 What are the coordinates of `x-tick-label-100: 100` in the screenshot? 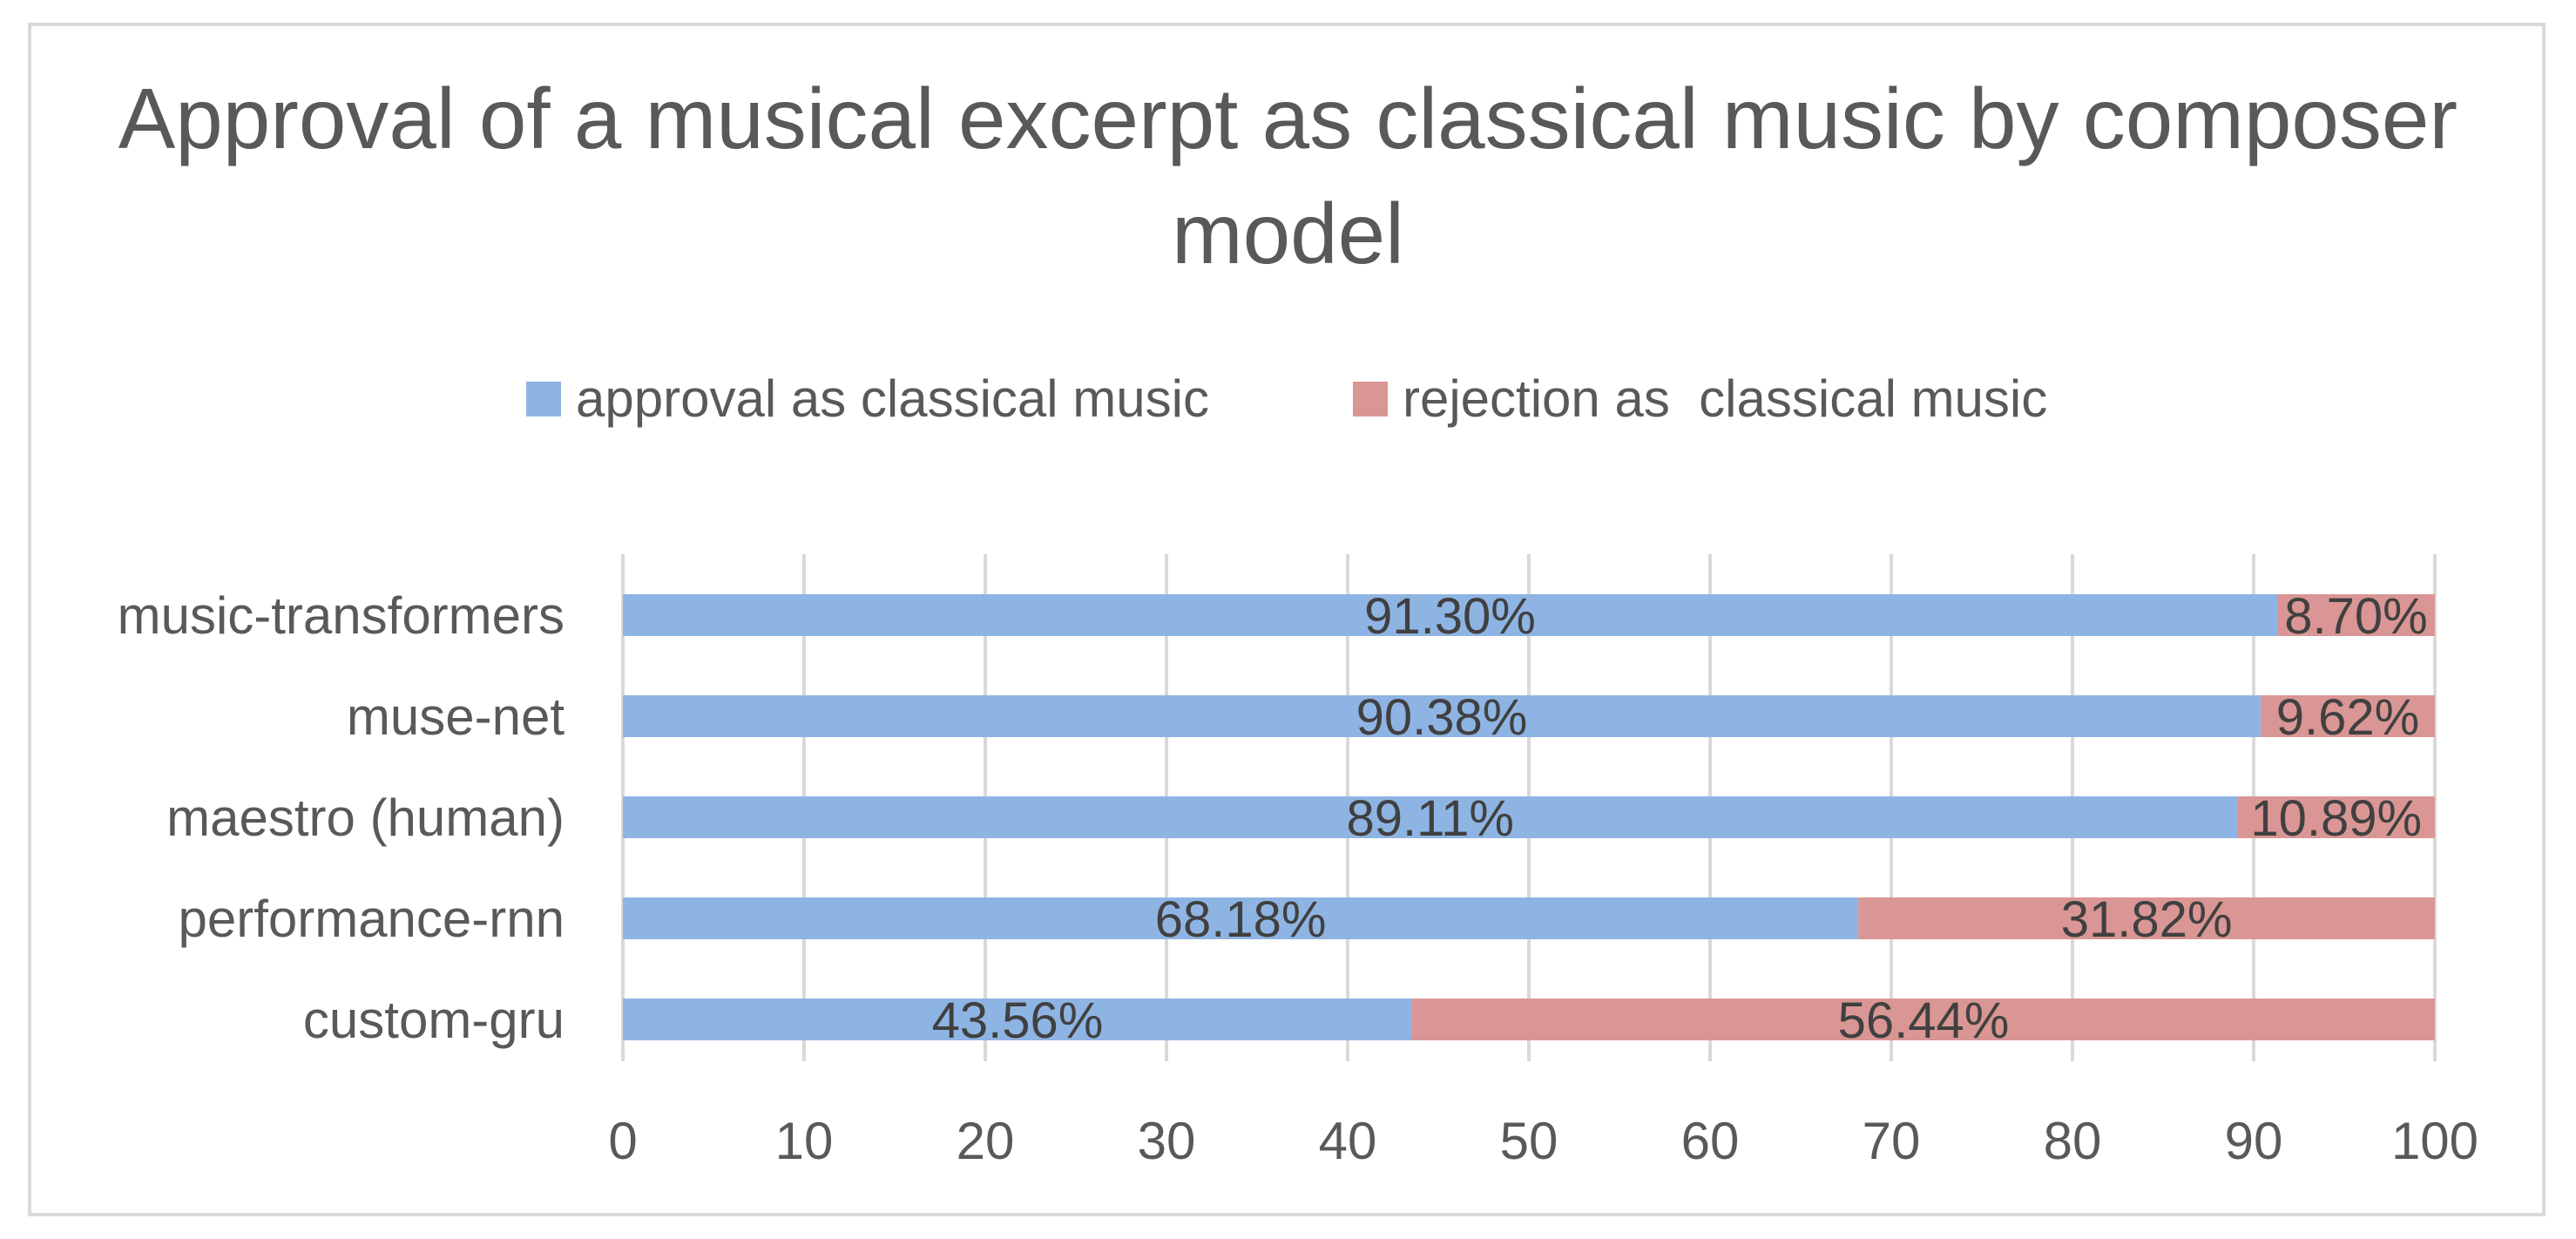 It's located at (2434, 1141).